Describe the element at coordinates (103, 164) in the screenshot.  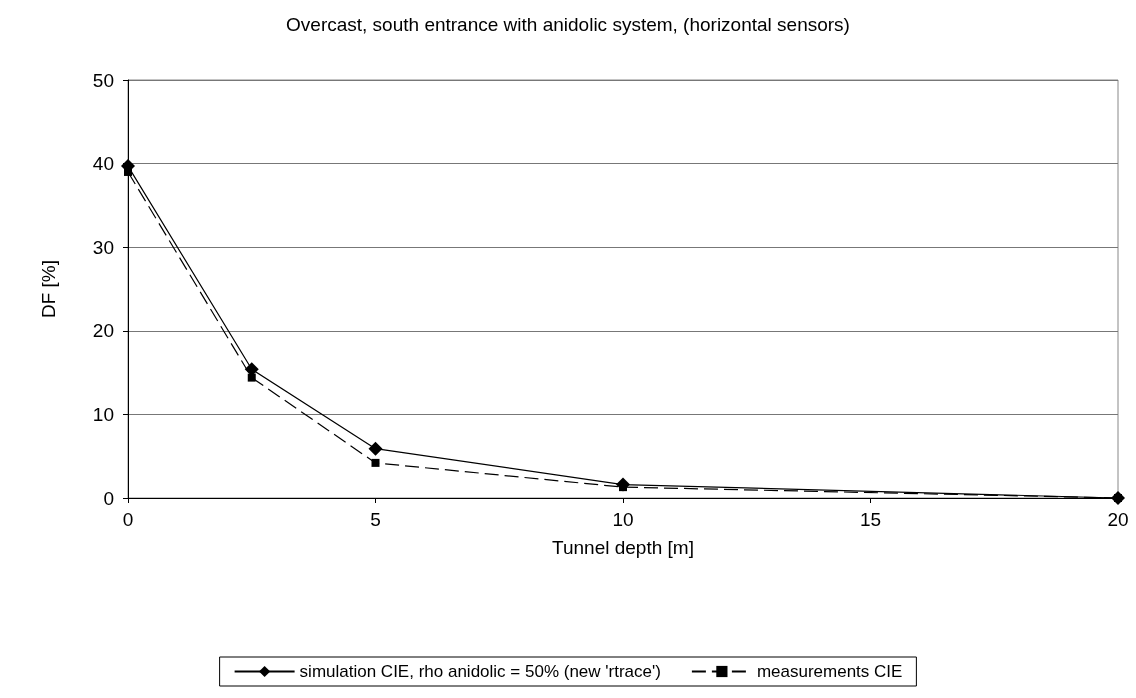
I see `y-tick-label: 40` at that location.